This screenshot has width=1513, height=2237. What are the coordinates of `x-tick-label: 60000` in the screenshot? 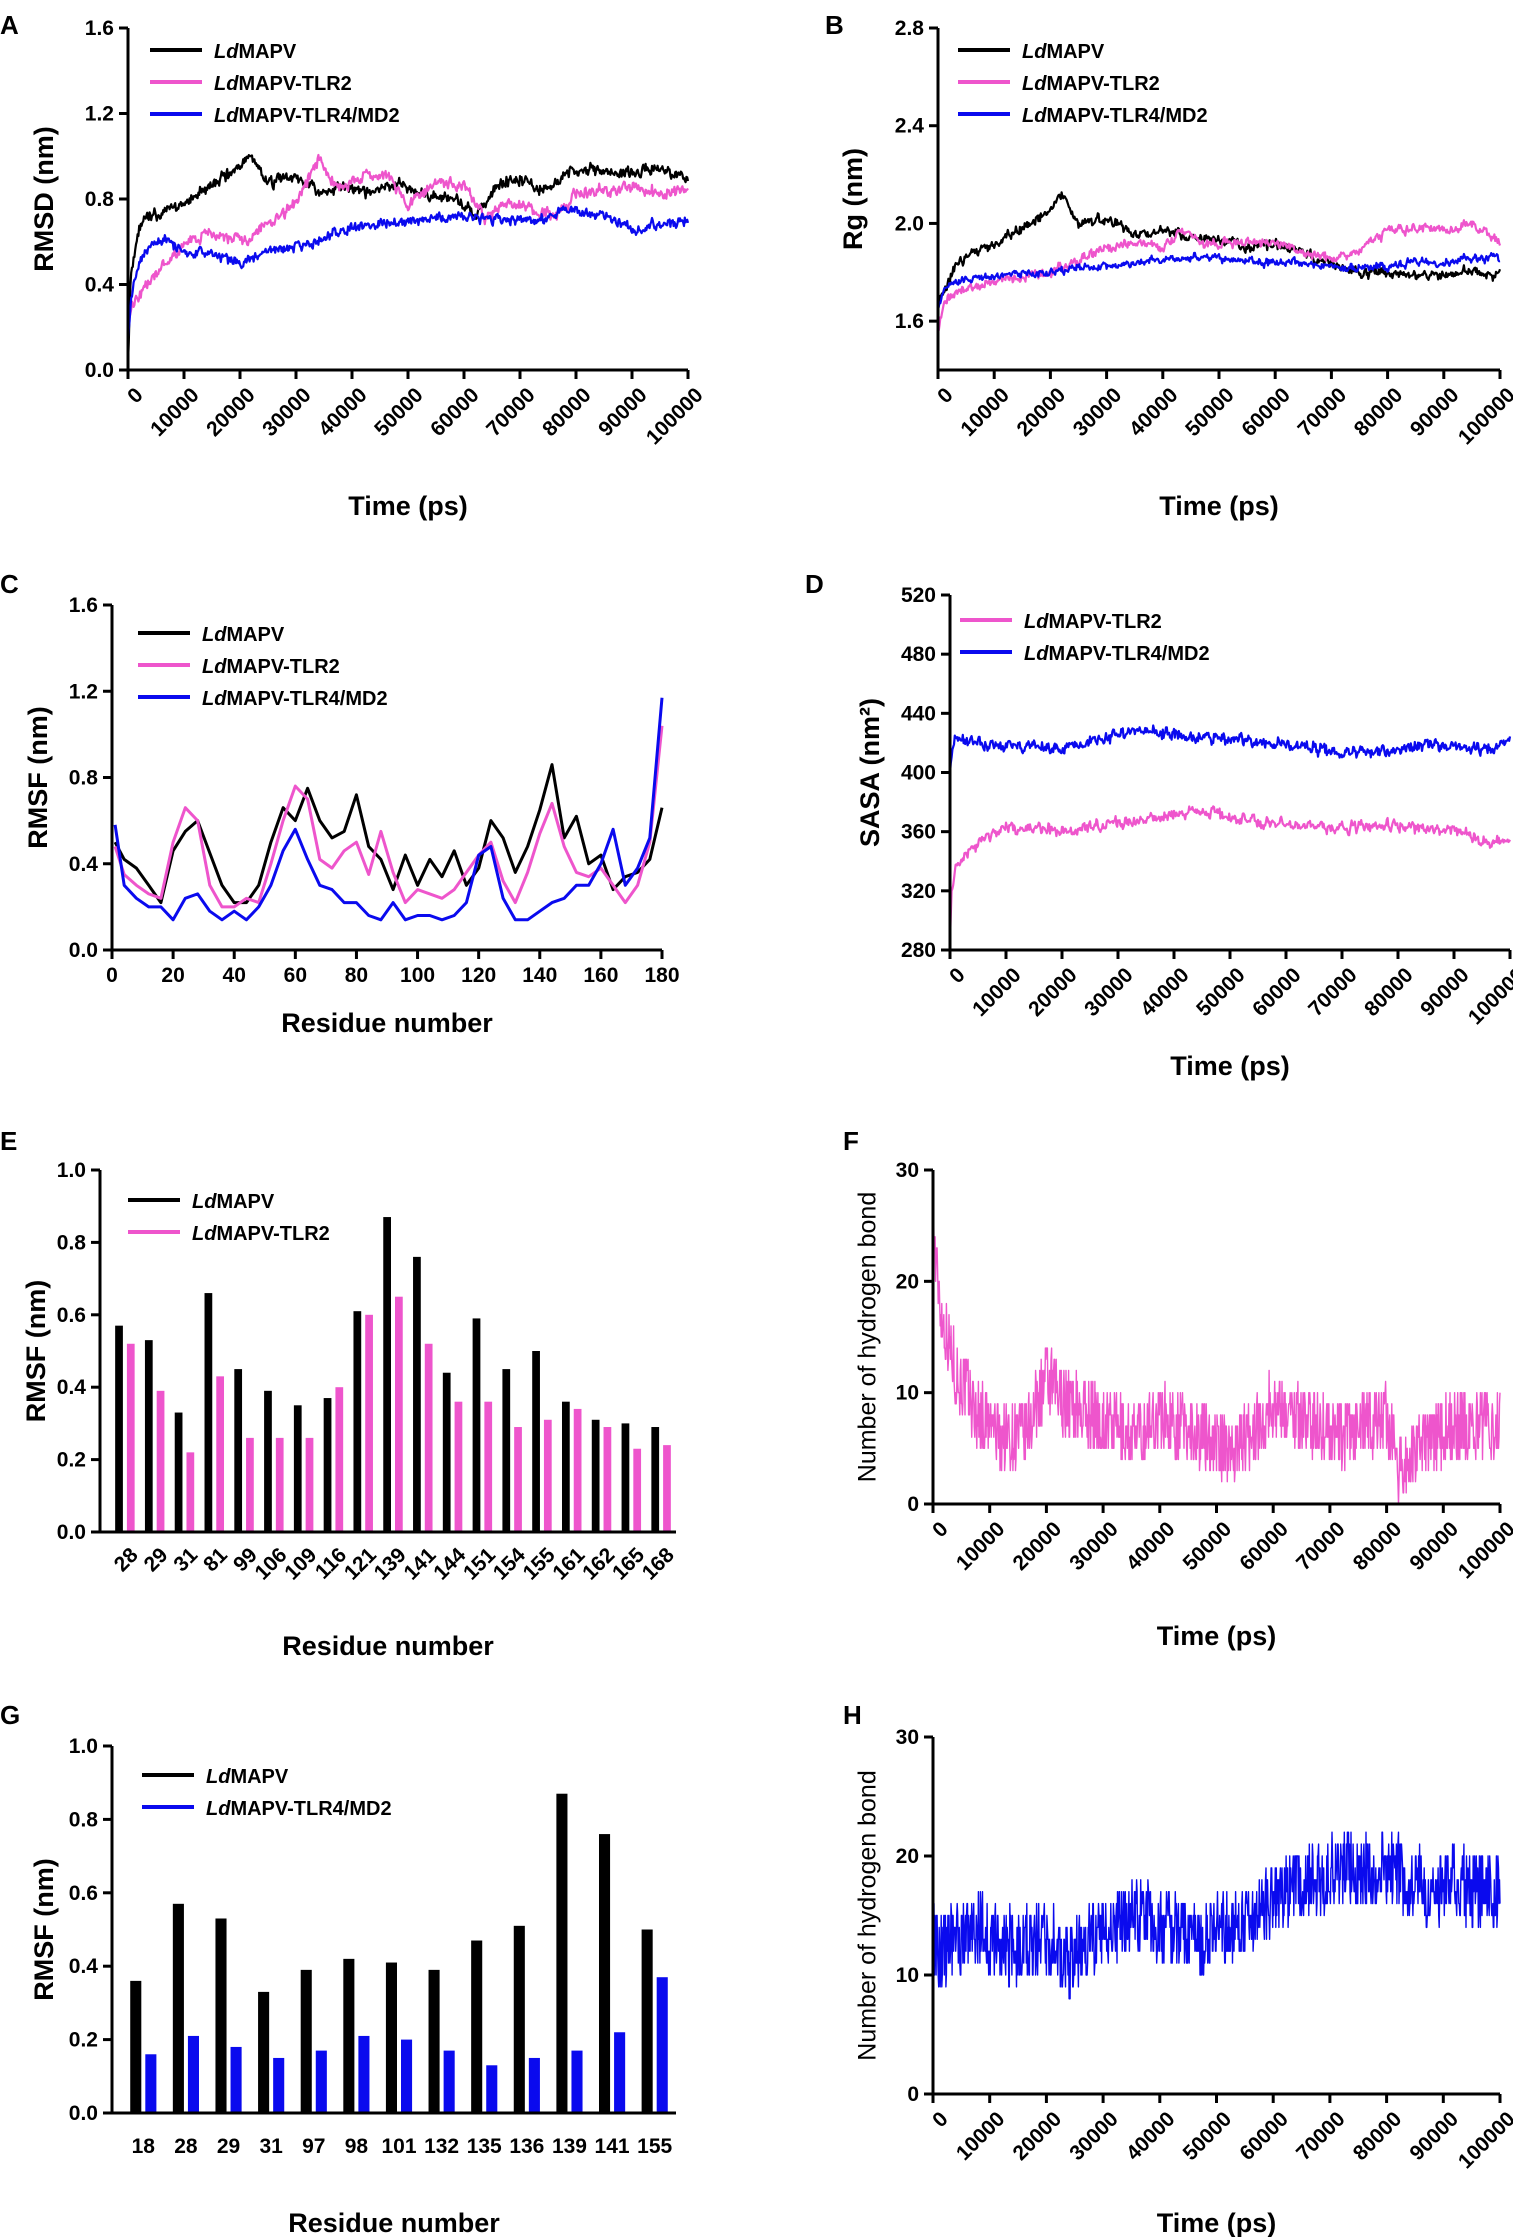 It's located at (1266, 412).